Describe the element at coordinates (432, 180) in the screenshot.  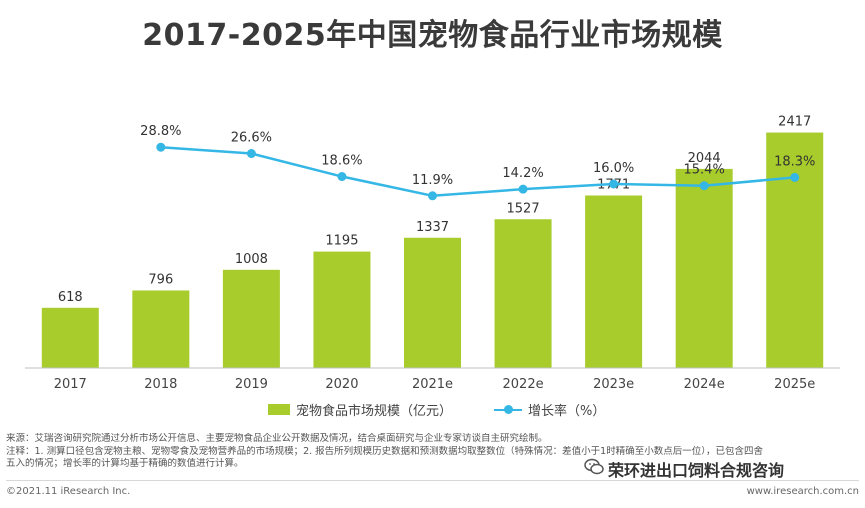
I see `rate-label-2021e: 11.9%` at that location.